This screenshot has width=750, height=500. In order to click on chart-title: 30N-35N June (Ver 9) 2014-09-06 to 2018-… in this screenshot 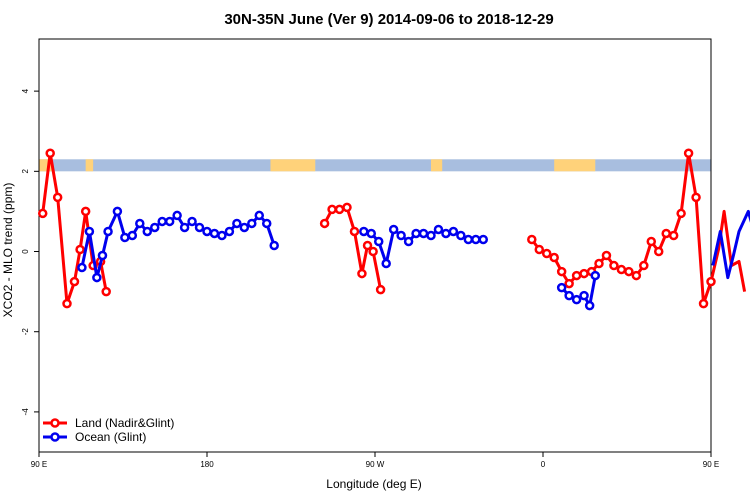, I will do `click(388, 19)`.